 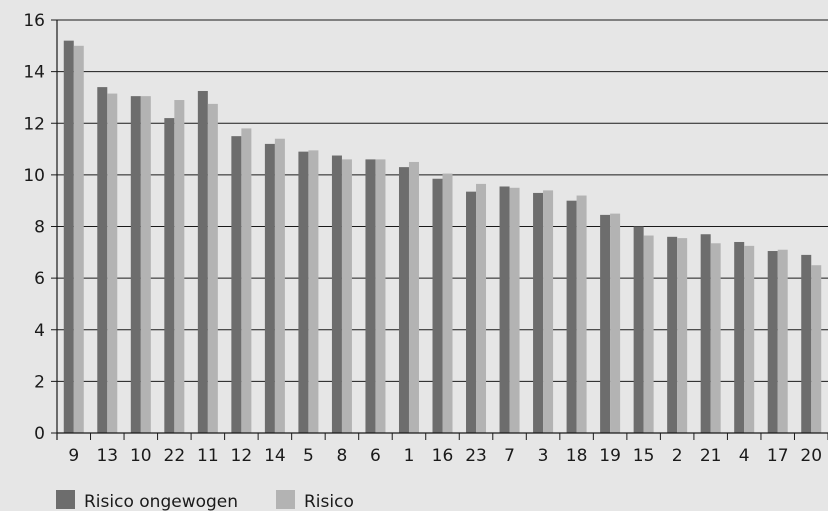 I want to click on x-tick-label-20: 20, so click(x=811, y=456).